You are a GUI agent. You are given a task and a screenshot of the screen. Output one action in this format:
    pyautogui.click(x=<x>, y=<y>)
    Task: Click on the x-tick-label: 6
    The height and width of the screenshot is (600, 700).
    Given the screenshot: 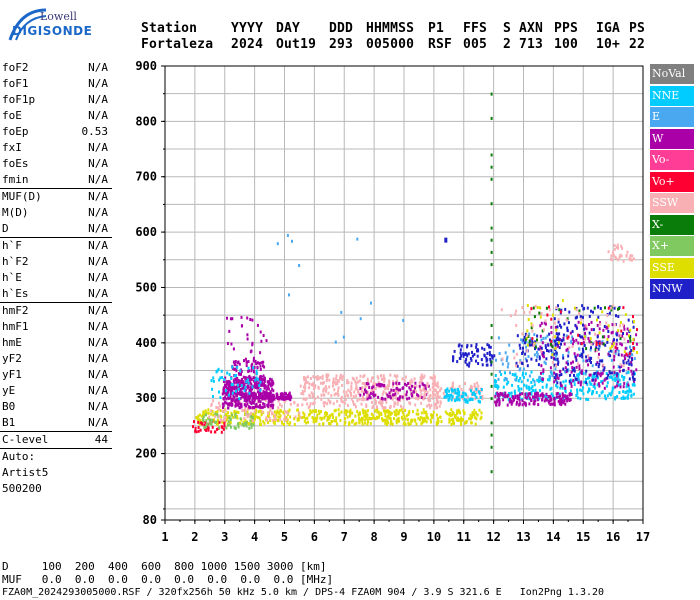 What is the action you would take?
    pyautogui.click(x=314, y=537)
    